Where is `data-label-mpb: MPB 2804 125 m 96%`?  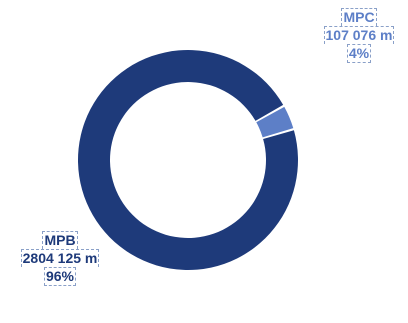
data-label-mpb: MPB 2804 125 m 96% is located at coordinates (60, 258).